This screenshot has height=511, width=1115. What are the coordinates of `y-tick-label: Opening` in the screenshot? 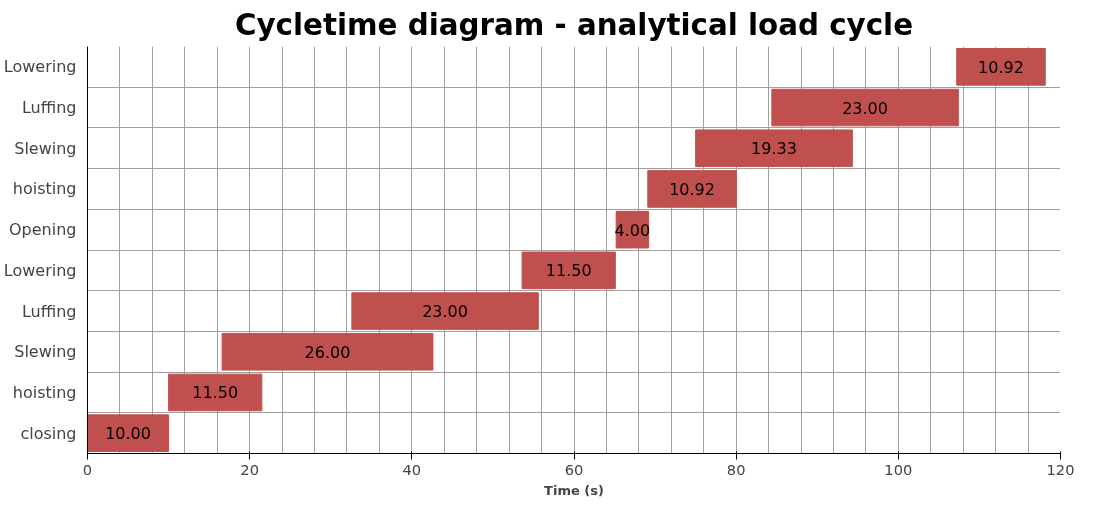 It's located at (43, 230).